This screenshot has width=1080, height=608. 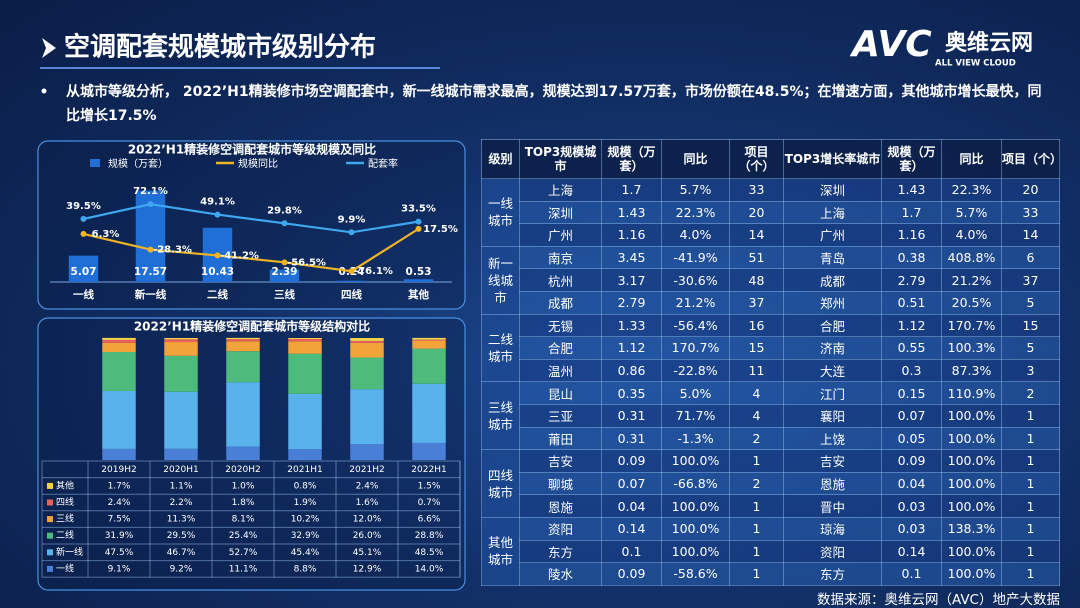 I want to click on value-label: 31.9%, so click(x=119, y=536).